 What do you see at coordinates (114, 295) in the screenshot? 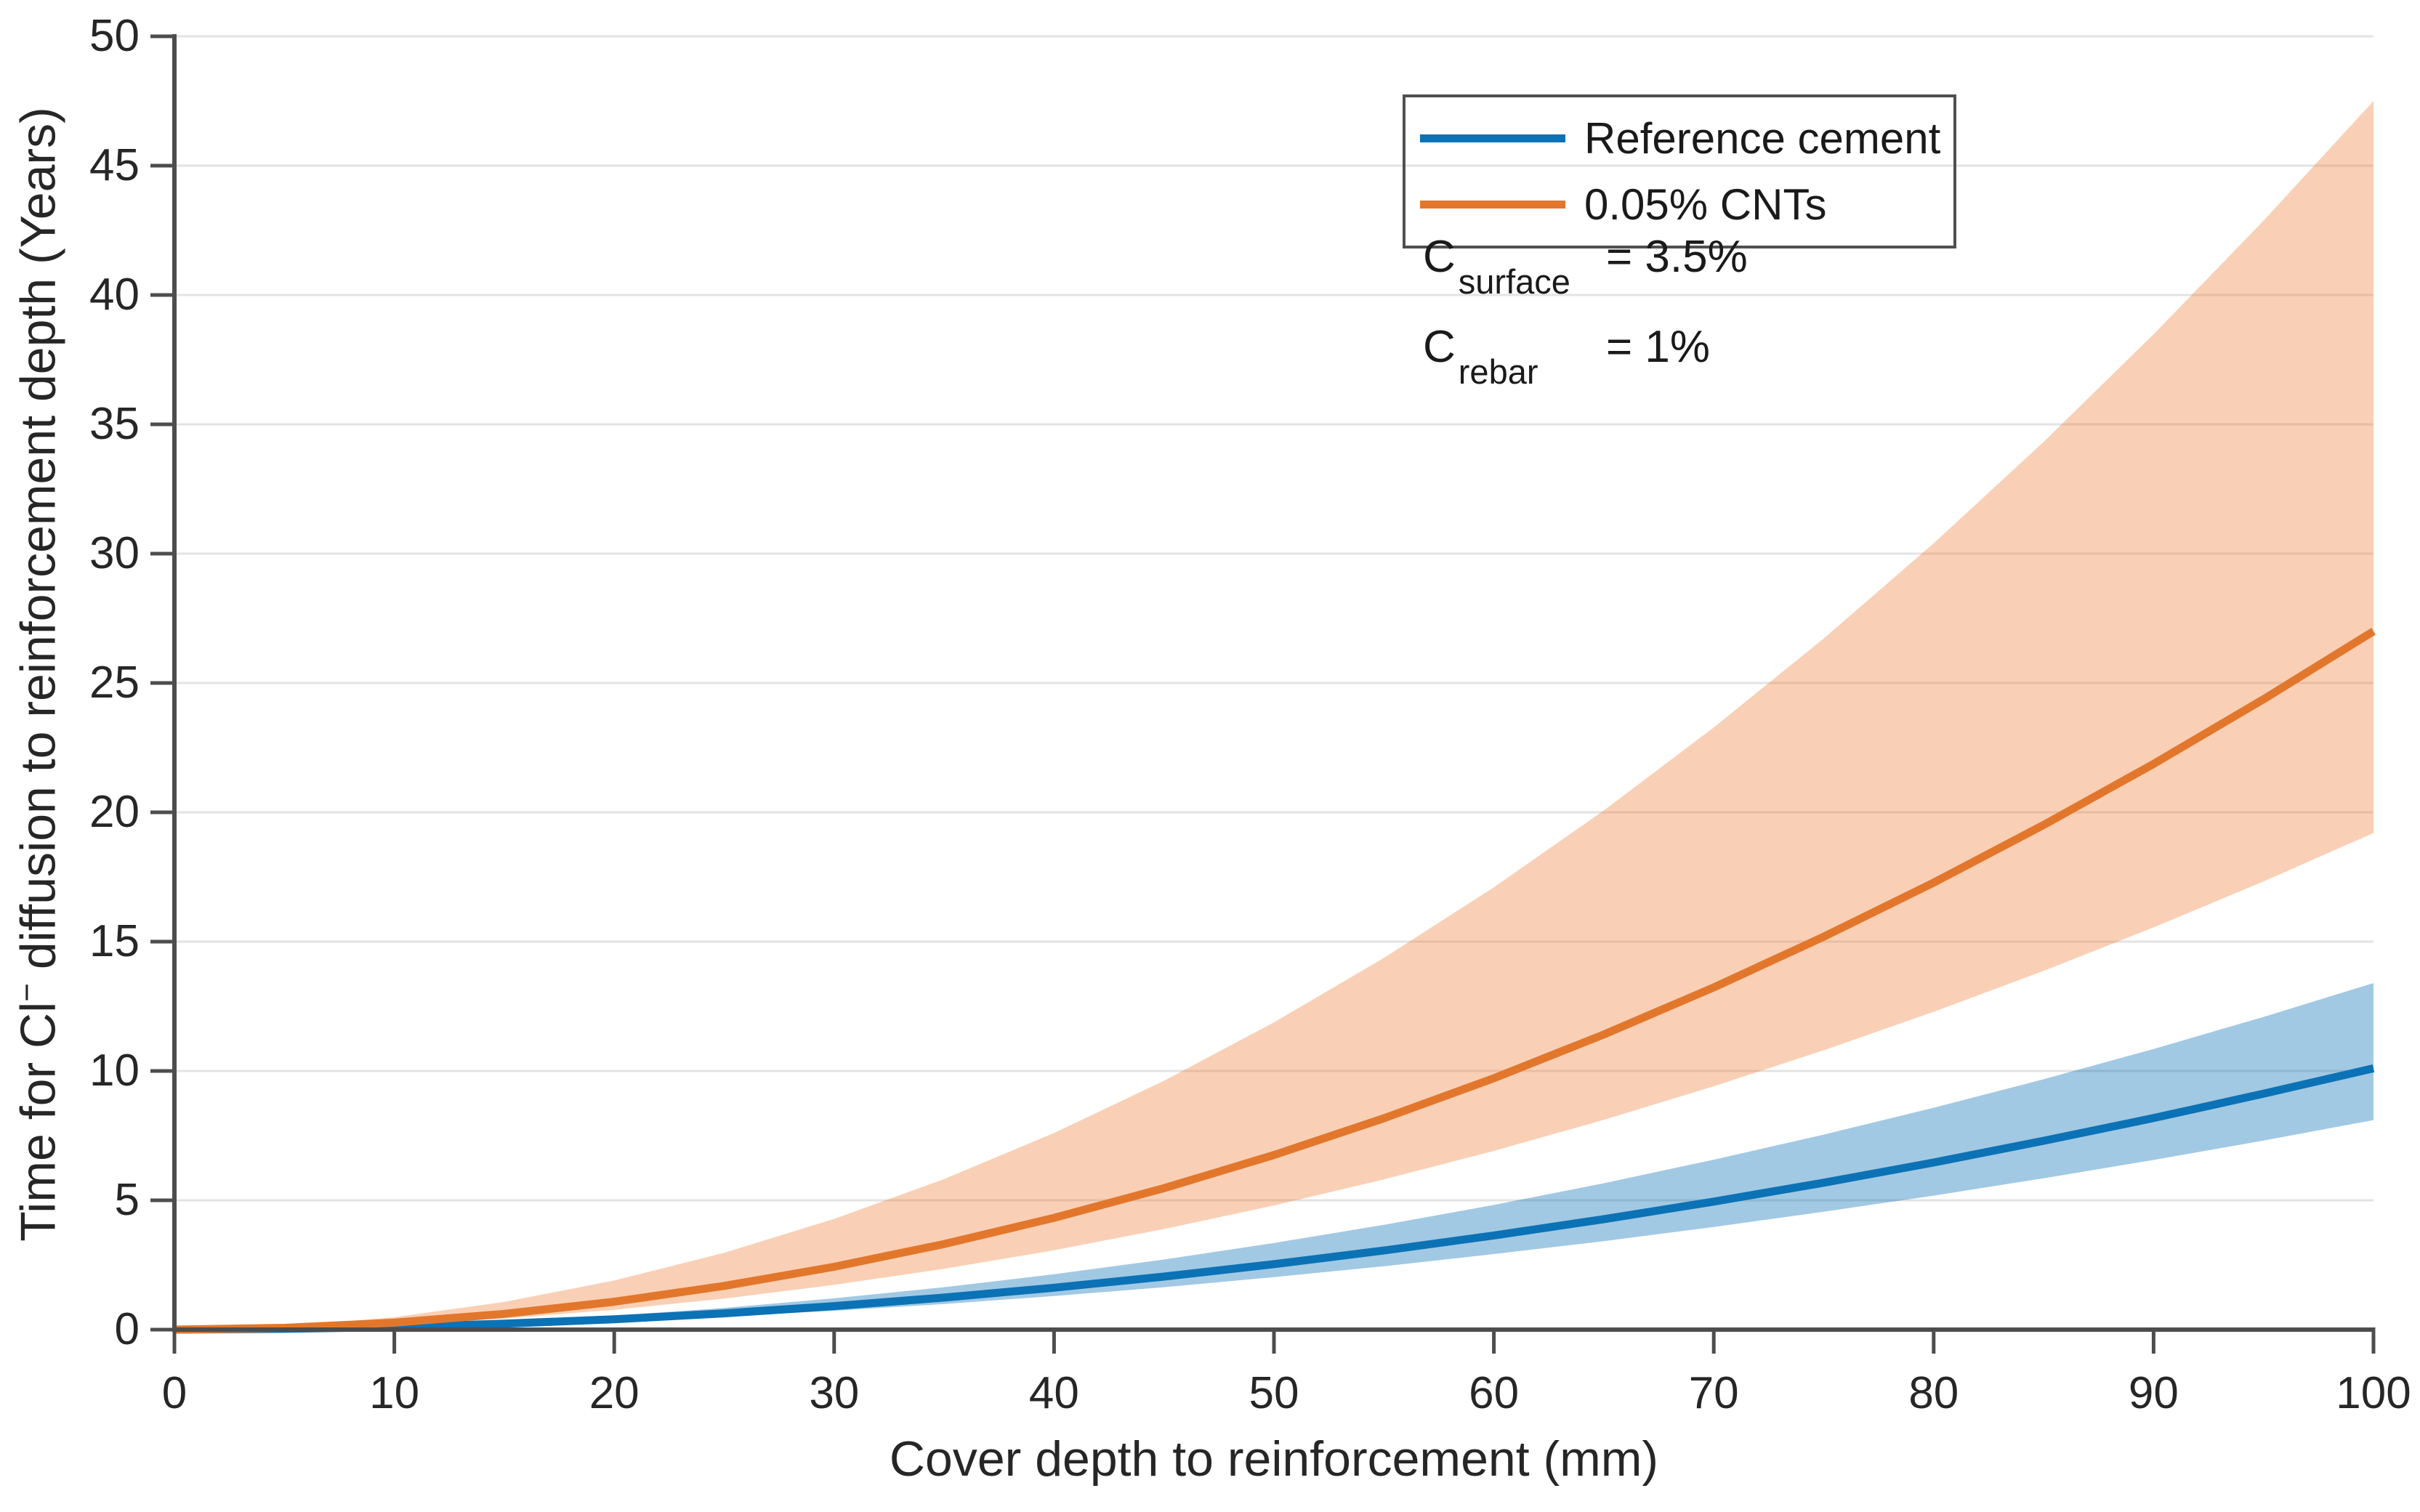
I see `y-tick-label-40: 40` at bounding box center [114, 295].